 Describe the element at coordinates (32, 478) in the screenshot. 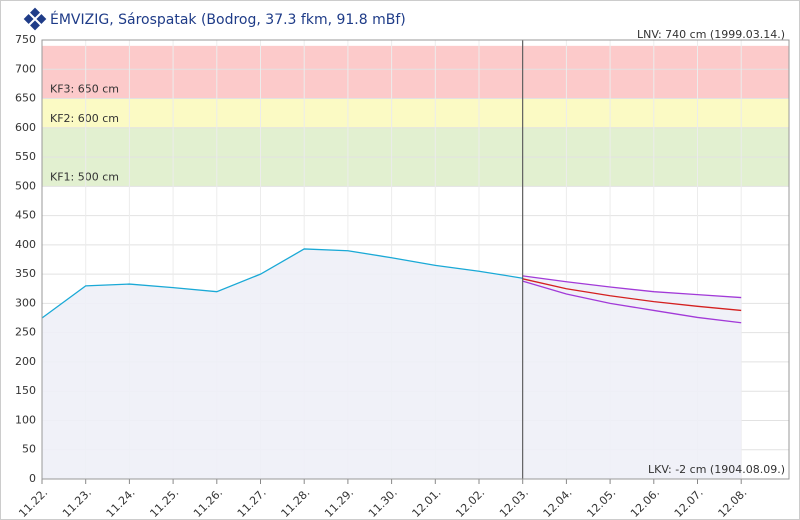

I see `y-tick-label: 0` at that location.